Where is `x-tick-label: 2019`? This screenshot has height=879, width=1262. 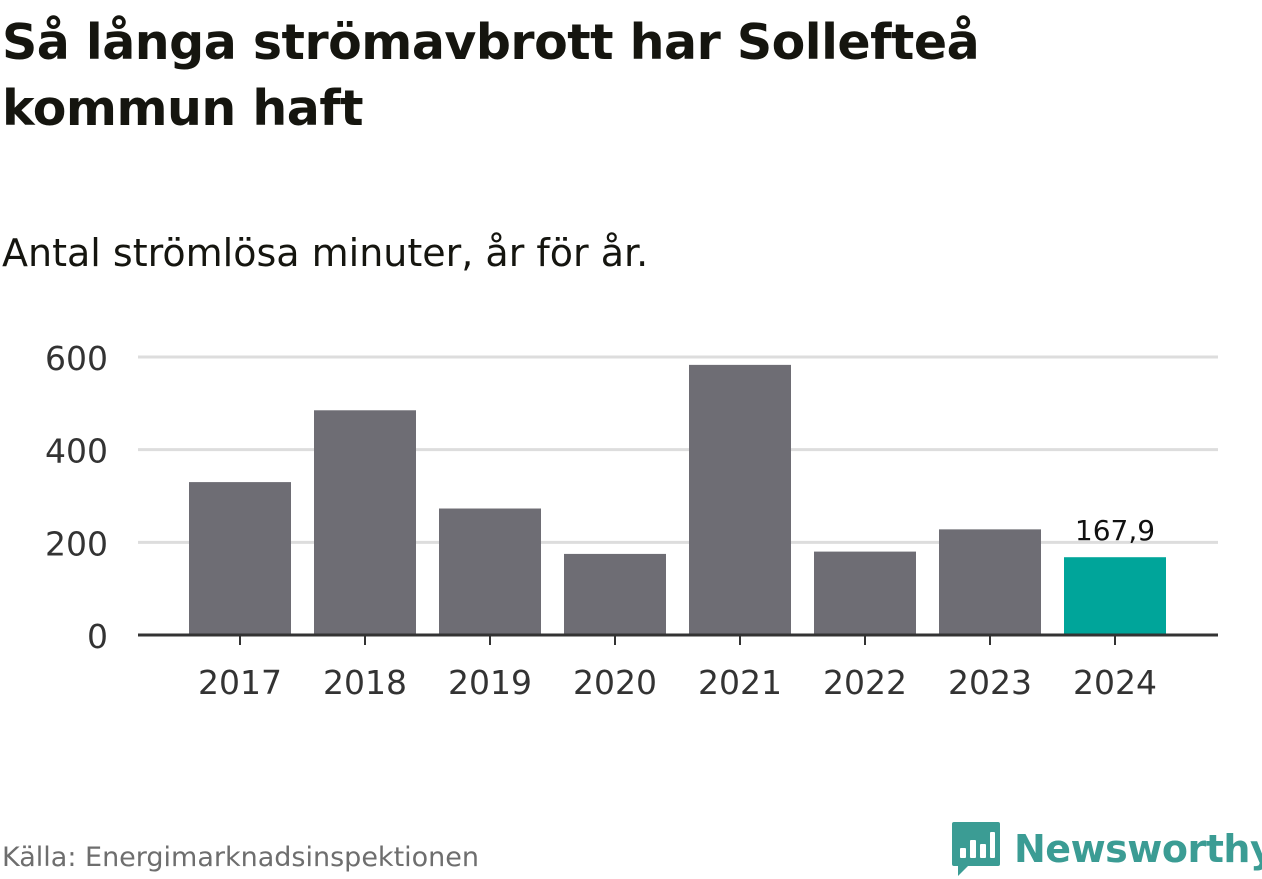 x-tick-label: 2019 is located at coordinates (490, 682).